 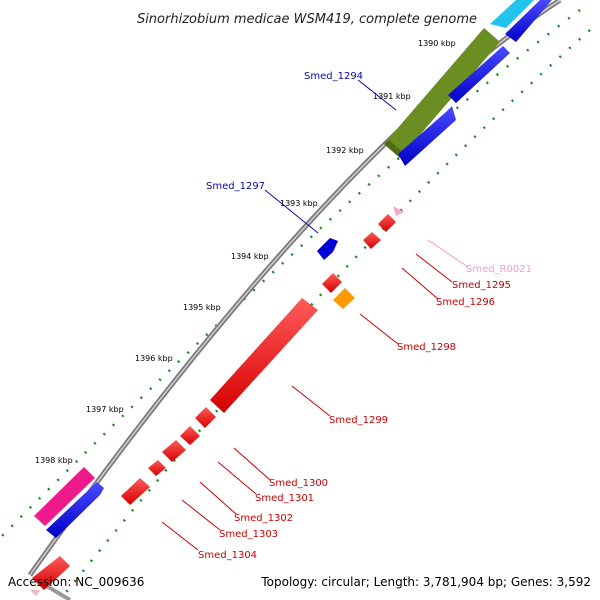 What do you see at coordinates (398, 211) in the screenshot?
I see `gene-block-pink-rna` at bounding box center [398, 211].